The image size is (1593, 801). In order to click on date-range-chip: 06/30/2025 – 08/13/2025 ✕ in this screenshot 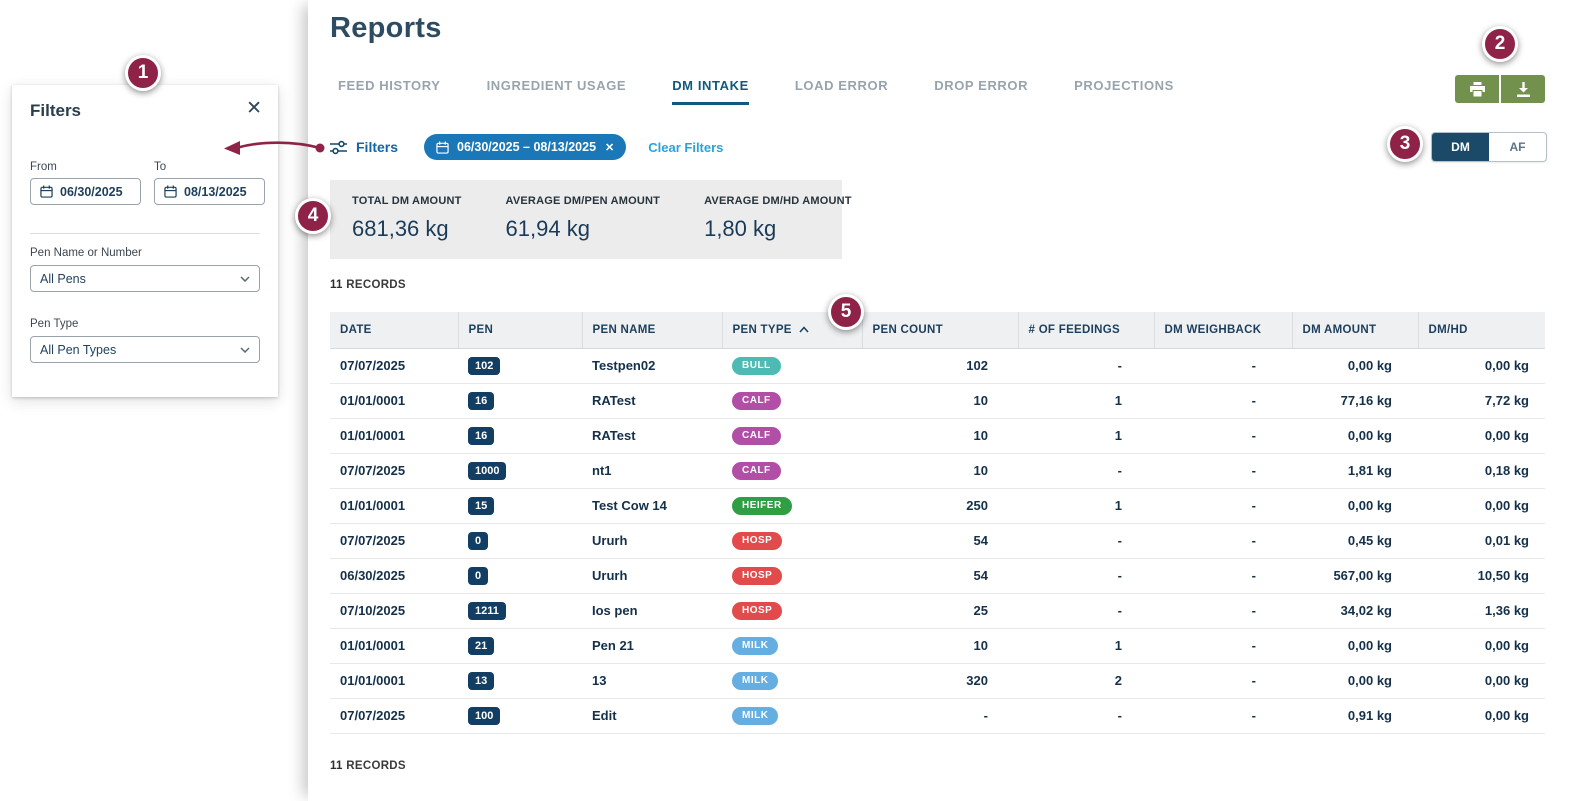, I will do `click(525, 147)`.